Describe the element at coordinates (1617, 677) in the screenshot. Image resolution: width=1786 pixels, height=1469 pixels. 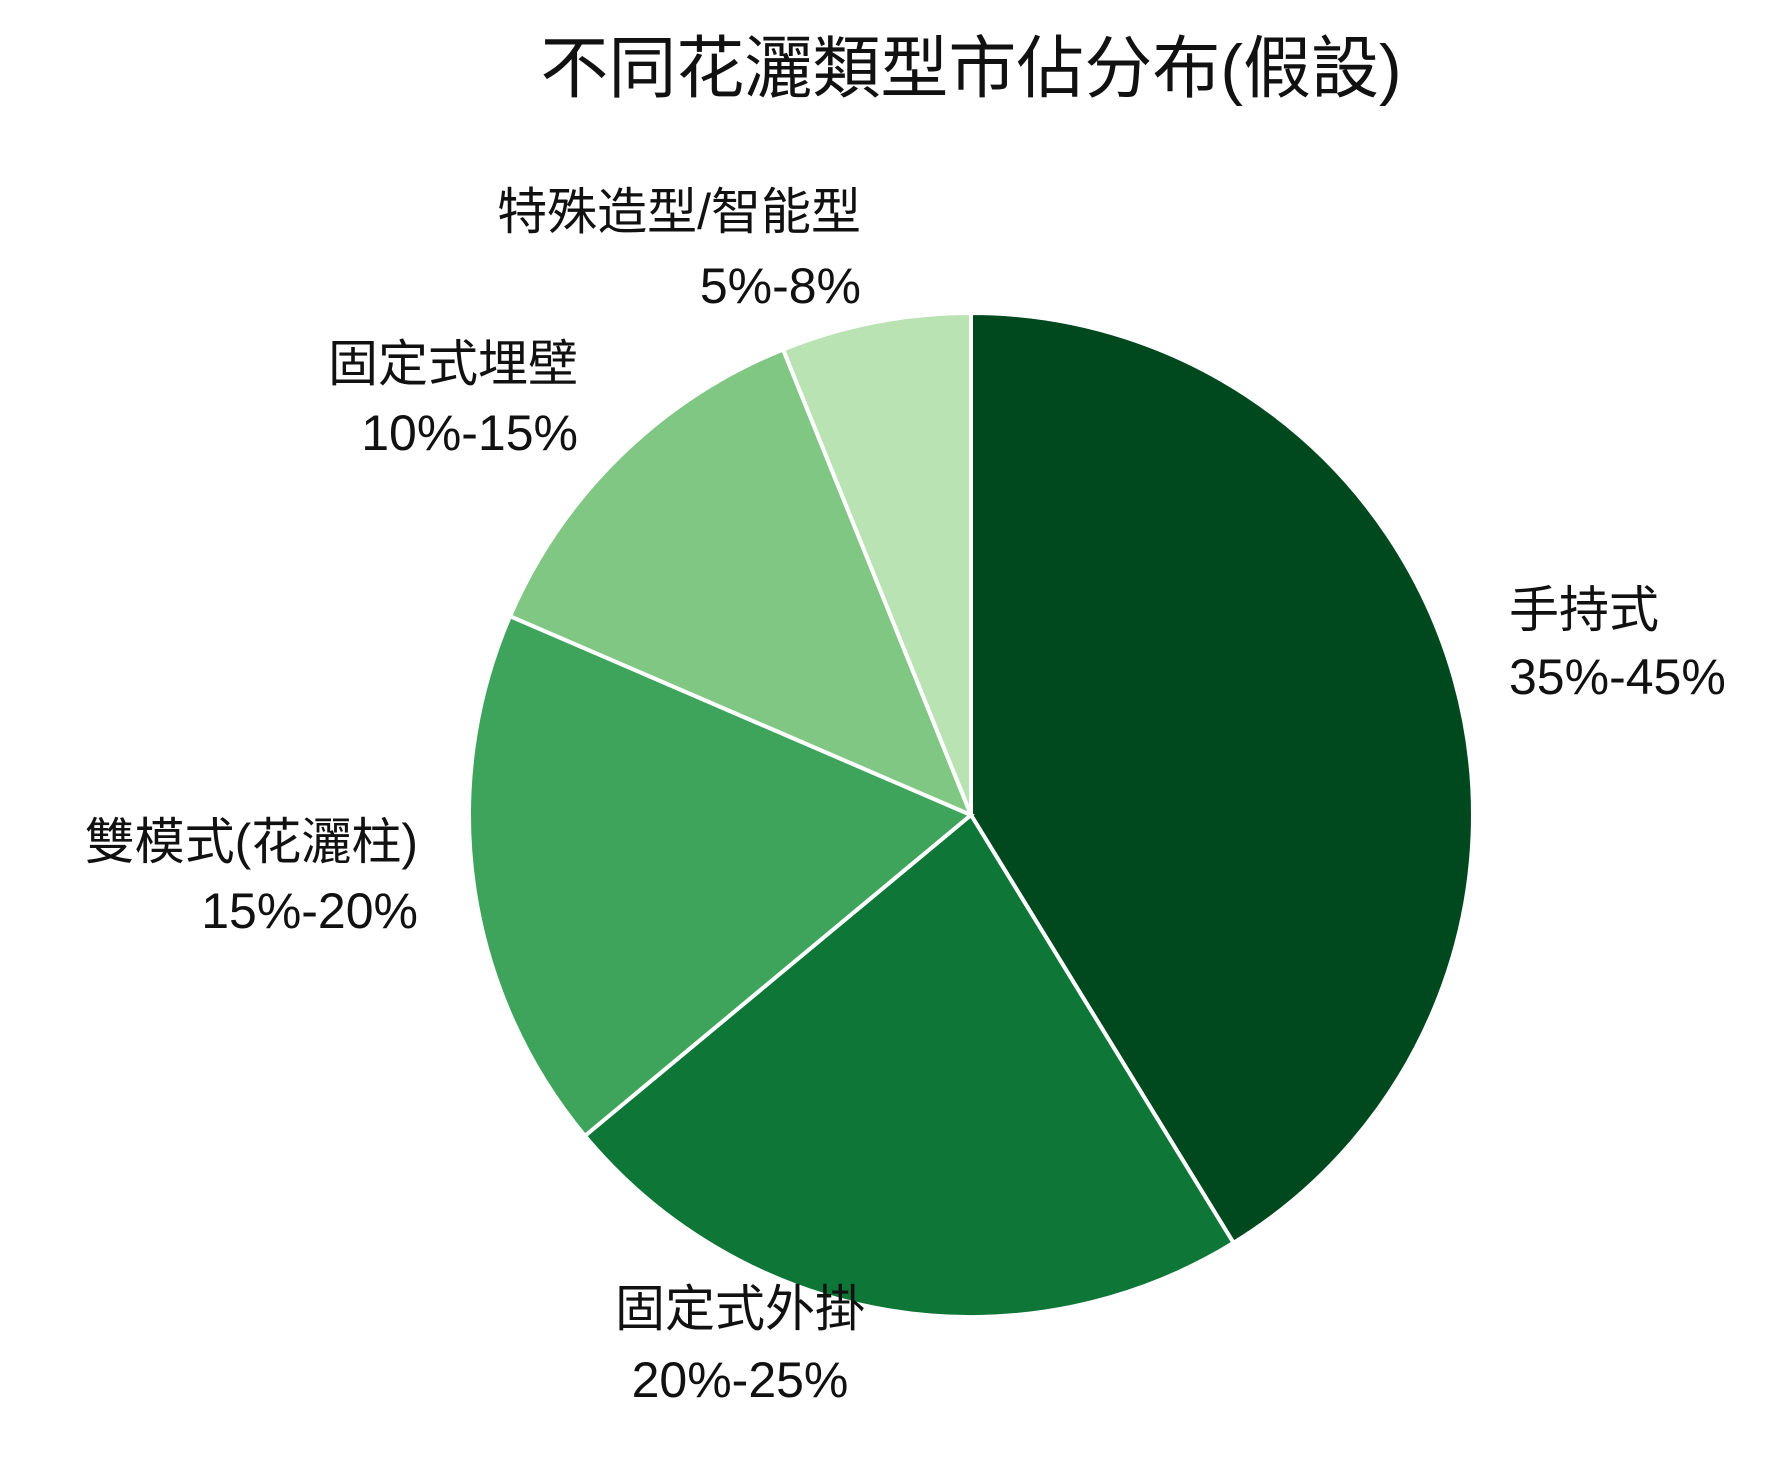
I see `slice-range: 35%-45%` at that location.